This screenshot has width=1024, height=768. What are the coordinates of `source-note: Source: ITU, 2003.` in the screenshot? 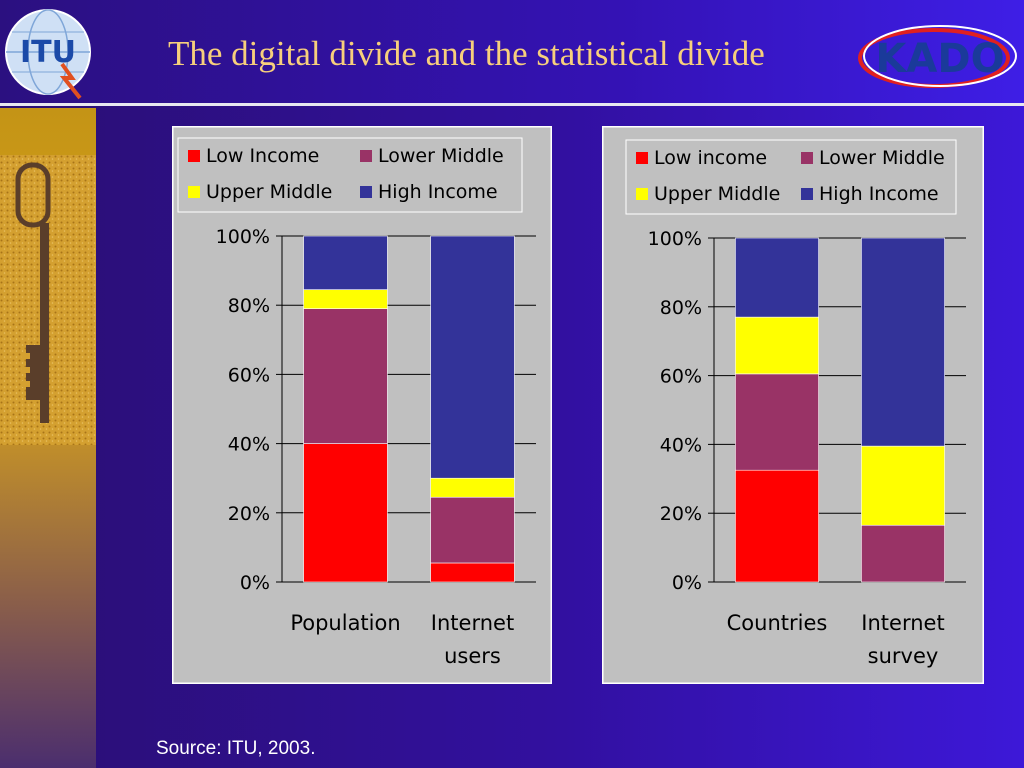 It's located at (236, 748).